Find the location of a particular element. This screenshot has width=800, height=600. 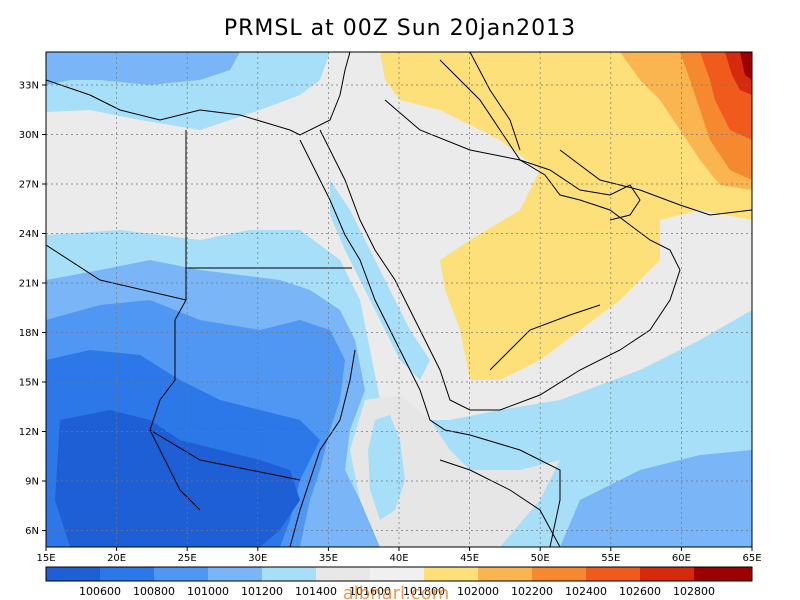

x-tick-label: 65E is located at coordinates (751, 558).